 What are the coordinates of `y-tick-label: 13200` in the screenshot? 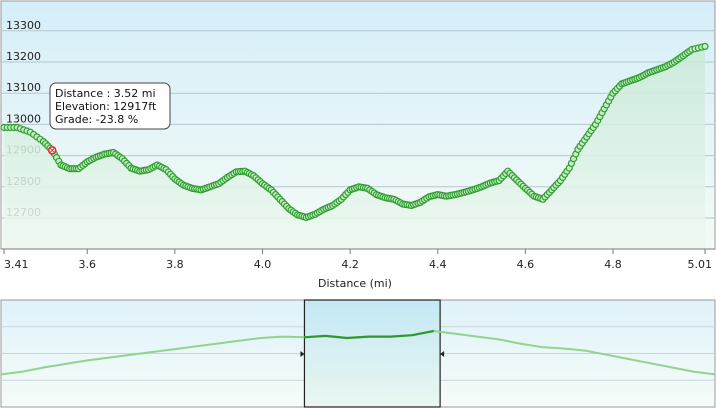 It's located at (23, 56).